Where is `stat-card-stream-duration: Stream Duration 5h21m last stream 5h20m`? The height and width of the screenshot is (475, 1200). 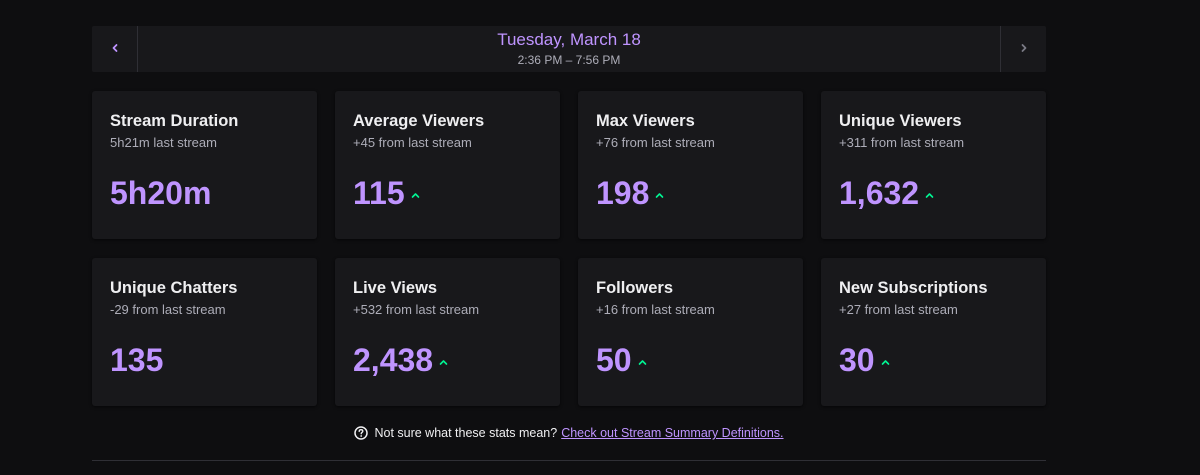 stat-card-stream-duration: Stream Duration 5h21m last stream 5h20m is located at coordinates (204, 165).